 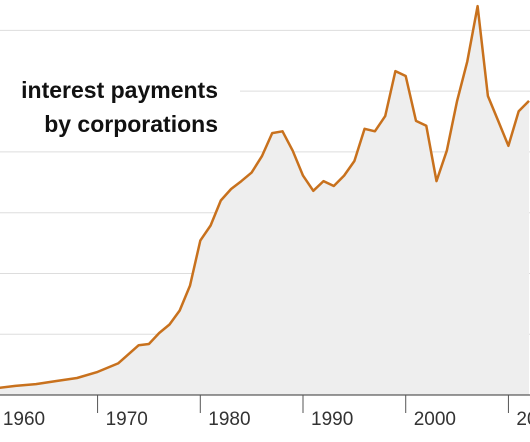 I want to click on x-tick-label: 1990, so click(x=332, y=419).